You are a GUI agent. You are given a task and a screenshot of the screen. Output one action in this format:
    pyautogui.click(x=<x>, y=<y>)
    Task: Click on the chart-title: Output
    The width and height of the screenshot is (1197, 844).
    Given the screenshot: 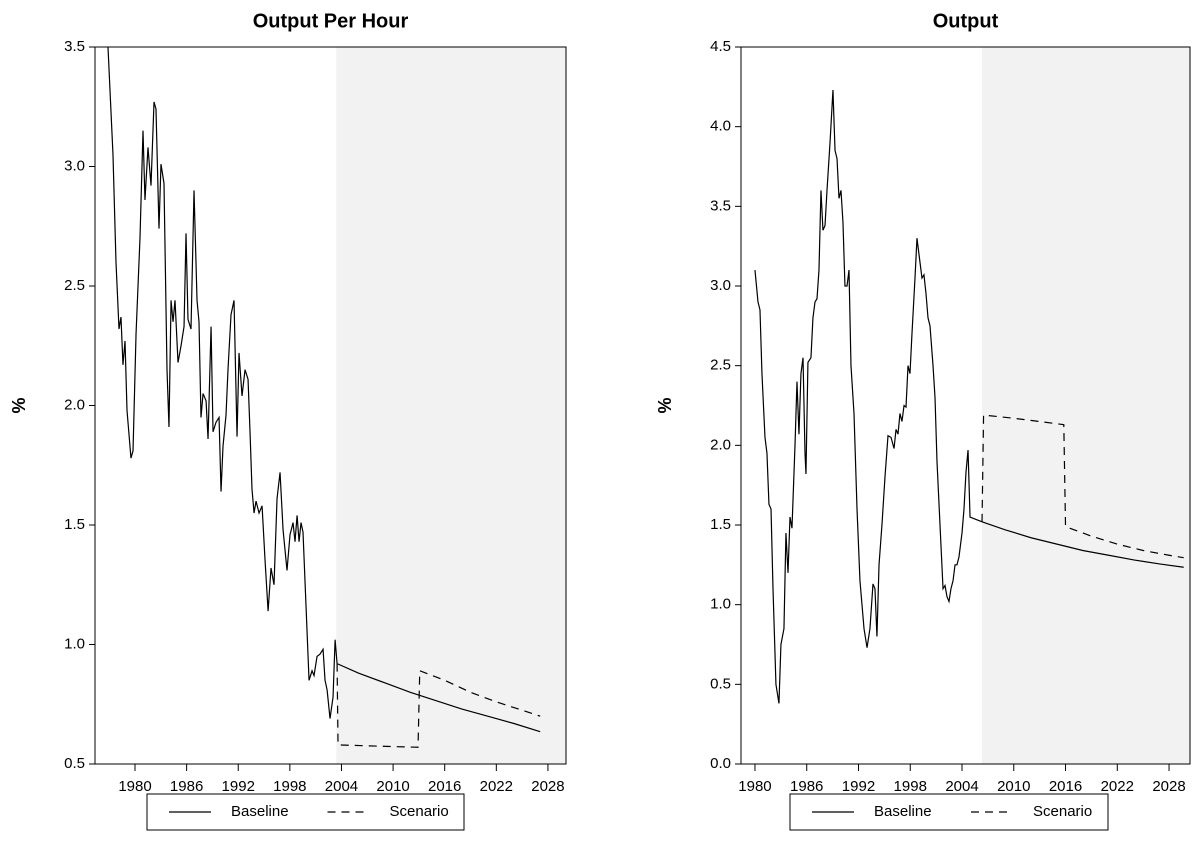 What is the action you would take?
    pyautogui.click(x=966, y=21)
    